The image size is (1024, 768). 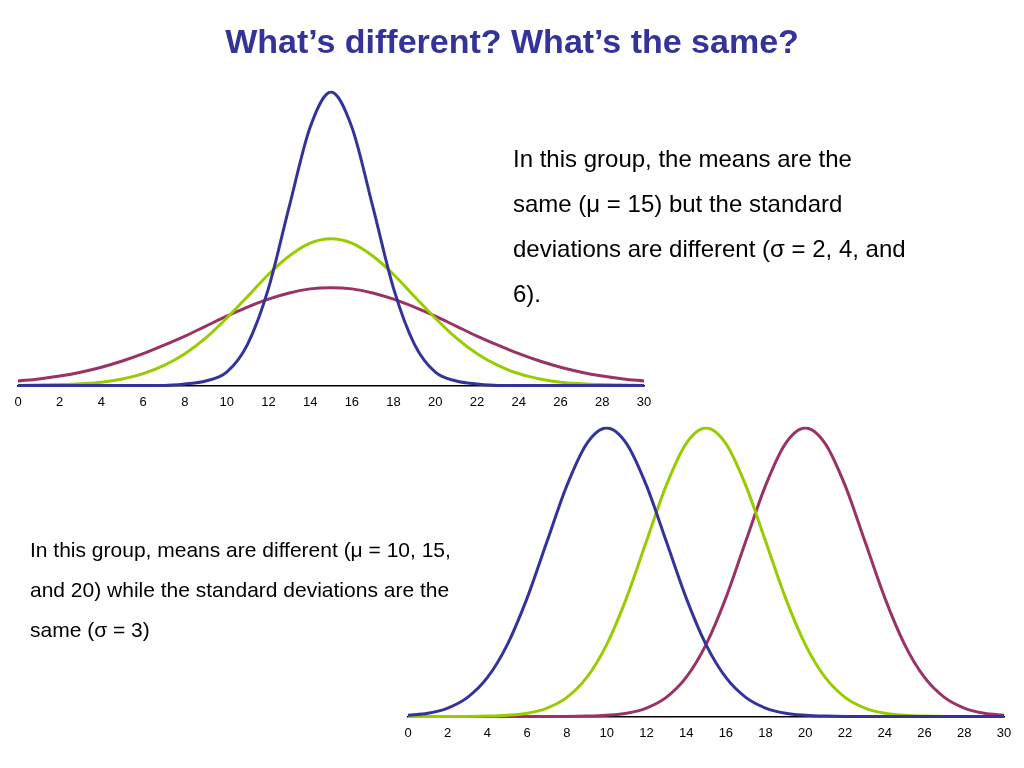 What do you see at coordinates (241, 590) in the screenshot?
I see `annotation: In this group, means are different (μ = 10, 15, and 20) while the standard deviations are the same (σ = 3)` at bounding box center [241, 590].